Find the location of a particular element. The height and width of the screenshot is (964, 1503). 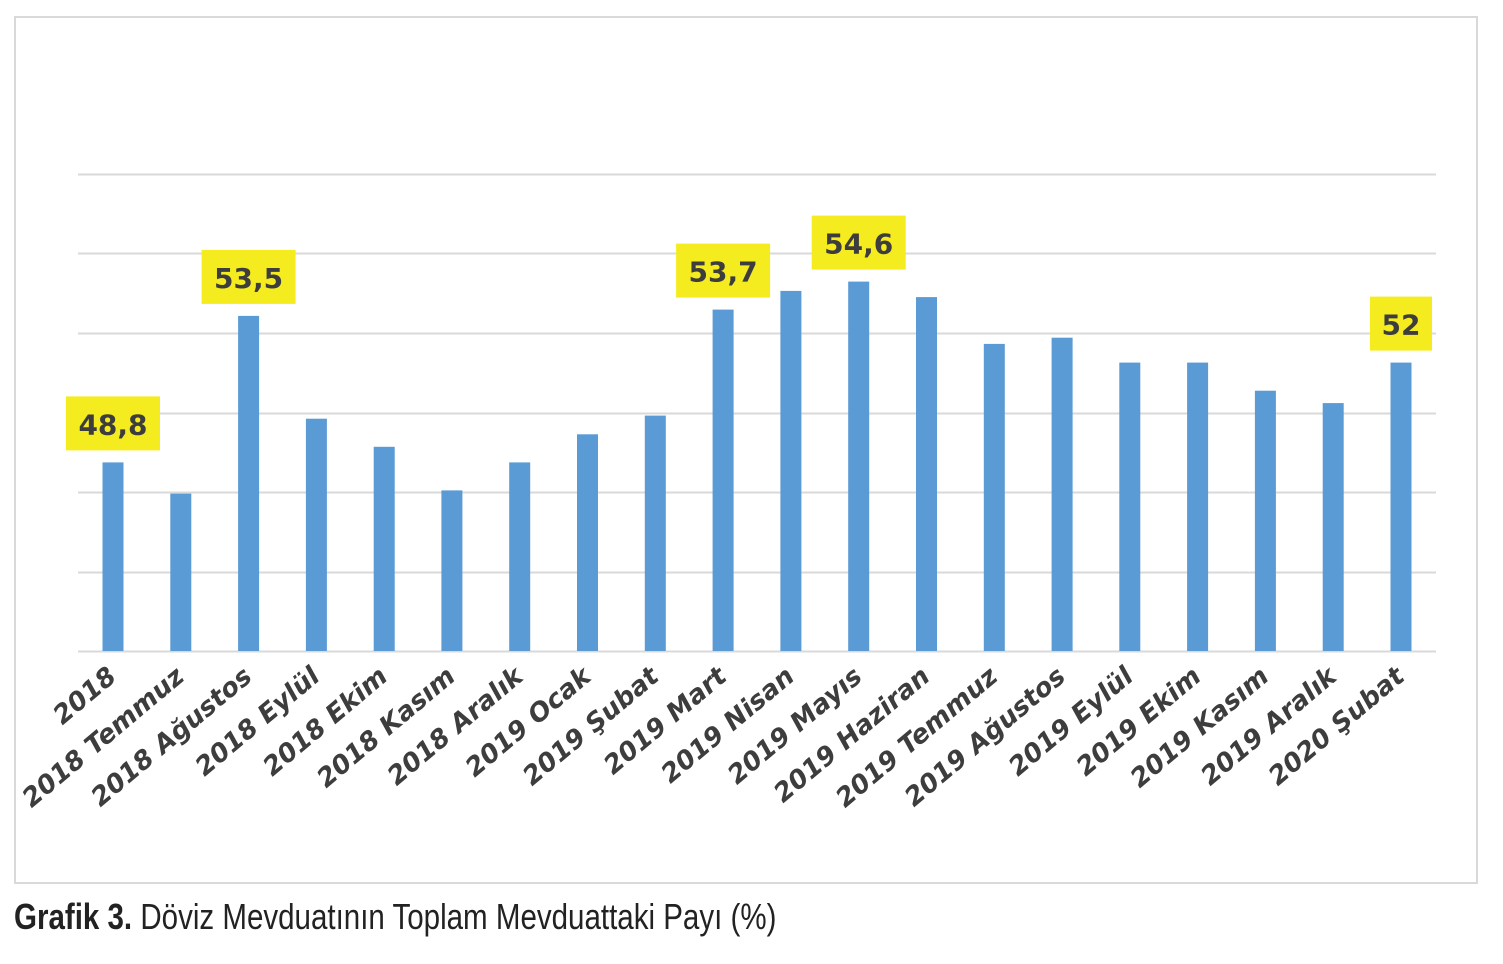

caption-lead: Grafik 3. is located at coordinates (73, 916).